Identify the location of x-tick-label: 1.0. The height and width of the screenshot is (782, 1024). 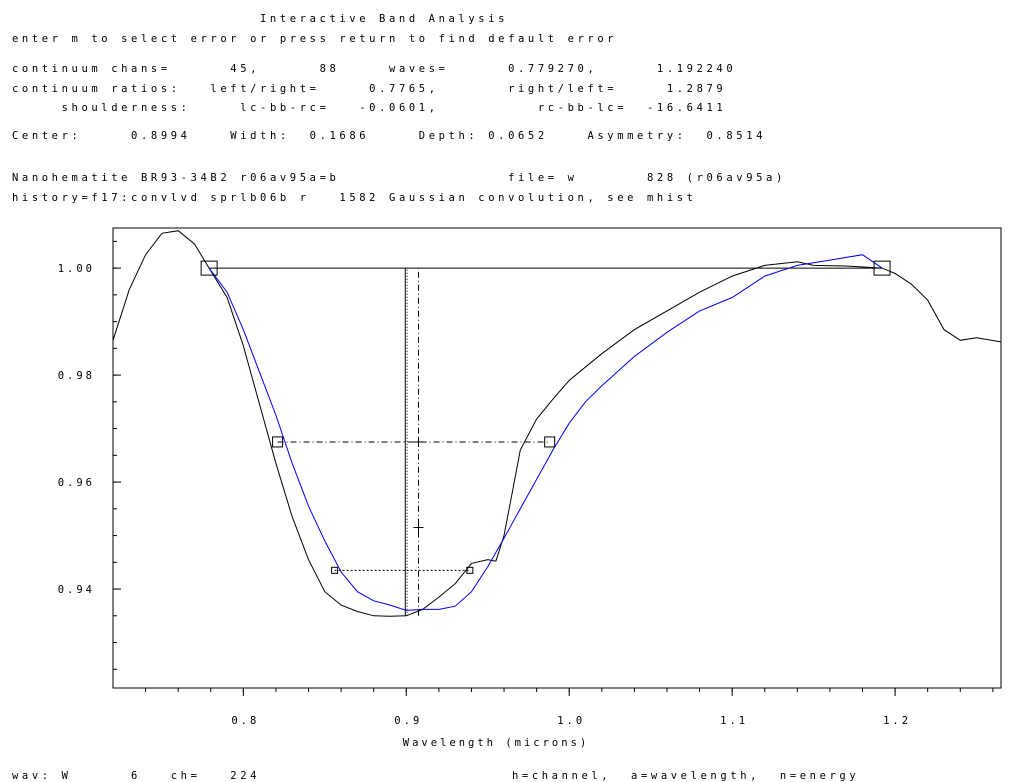
(571, 721).